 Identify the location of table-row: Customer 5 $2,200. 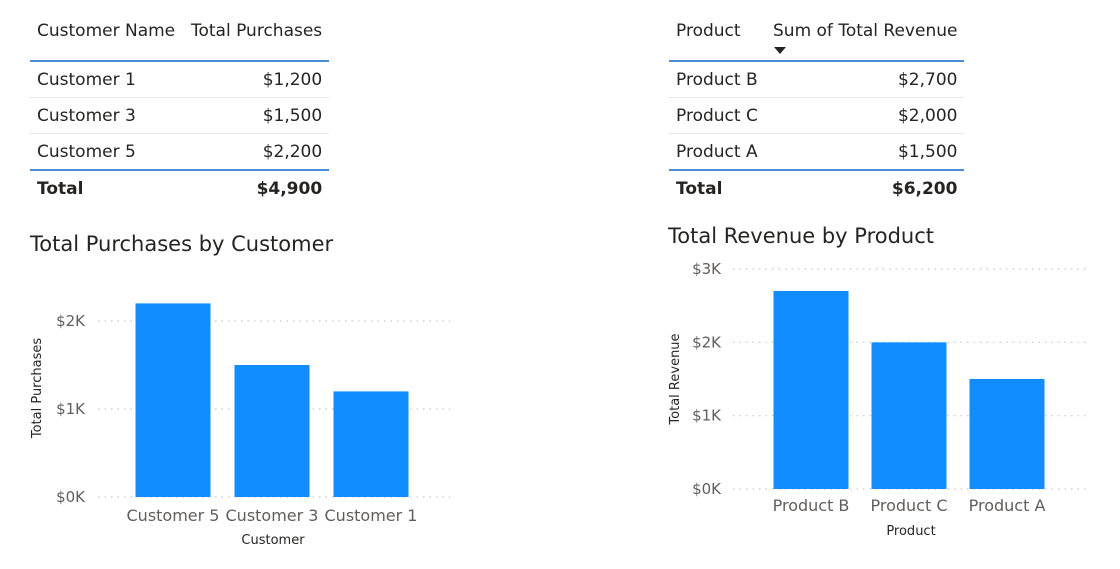
(180, 152).